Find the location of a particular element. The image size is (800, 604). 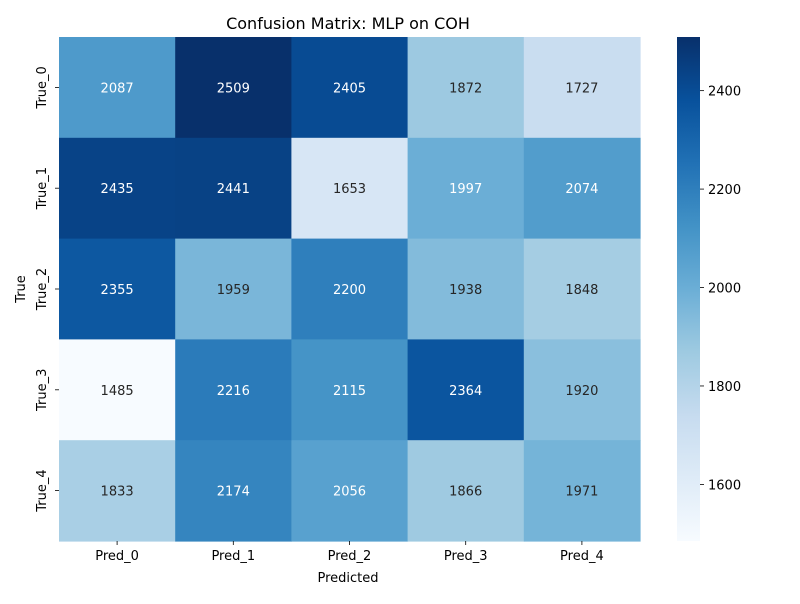

cell-value-label: 2115 is located at coordinates (349, 391).